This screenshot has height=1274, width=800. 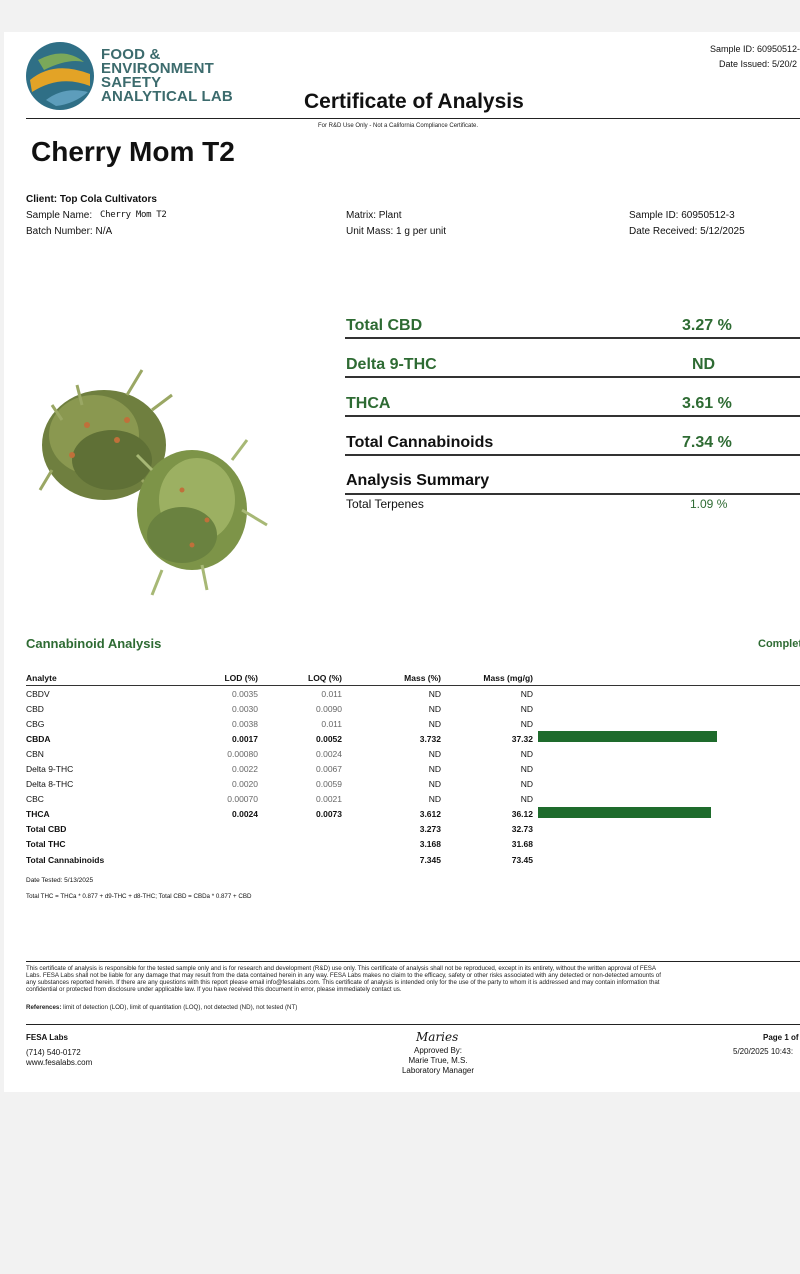 What do you see at coordinates (707, 403) in the screenshot?
I see `summary-value-thca: 3.61 %` at bounding box center [707, 403].